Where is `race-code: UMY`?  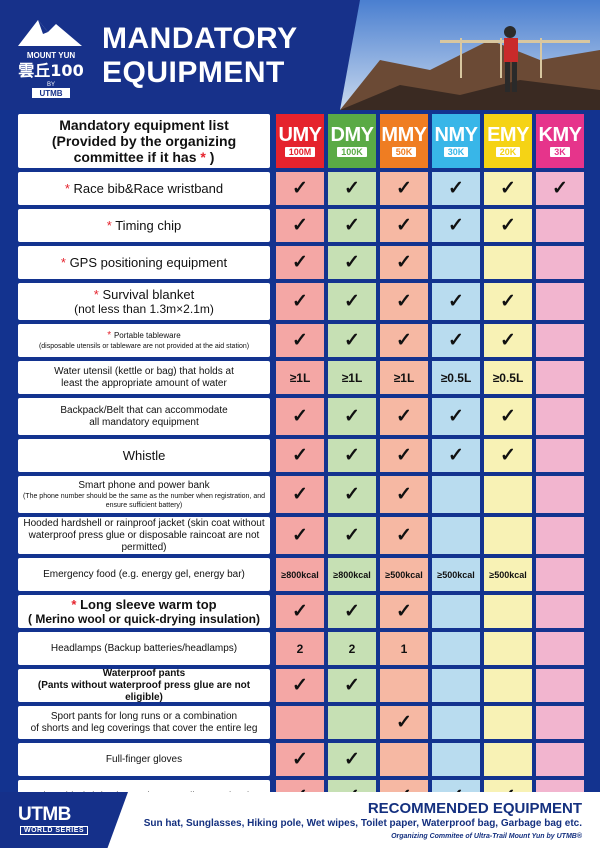 race-code: UMY is located at coordinates (300, 135).